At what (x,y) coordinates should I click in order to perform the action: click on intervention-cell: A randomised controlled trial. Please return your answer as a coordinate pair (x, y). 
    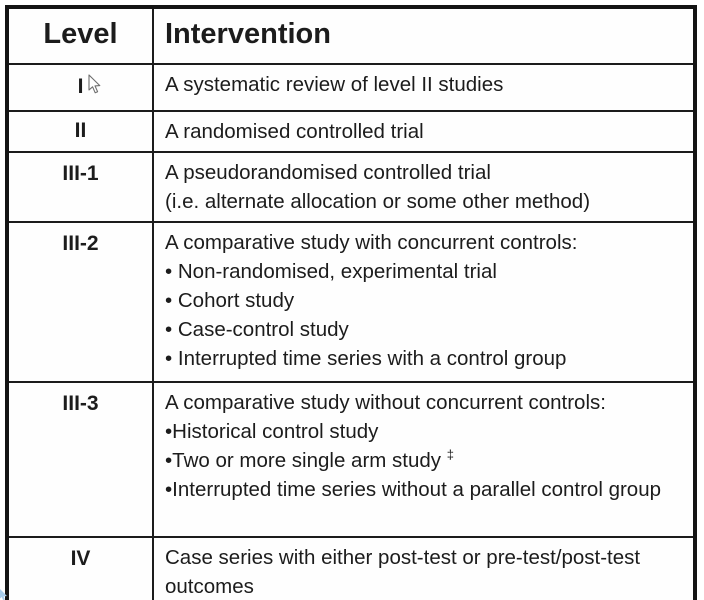
    Looking at the image, I should click on (424, 131).